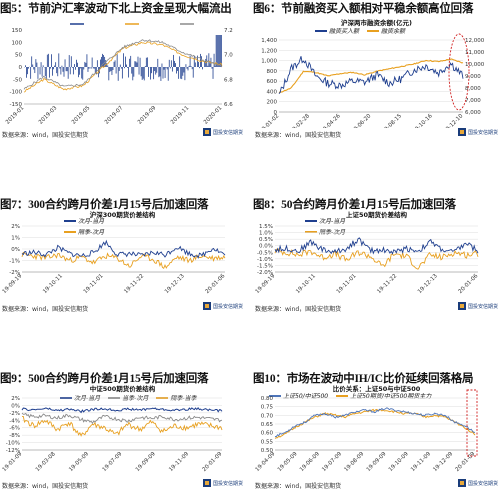 The height and width of the screenshot is (493, 500). What do you see at coordinates (391, 396) in the screenshot?
I see `legend-label: 上证50期货/中证500期货主力` at bounding box center [391, 396].